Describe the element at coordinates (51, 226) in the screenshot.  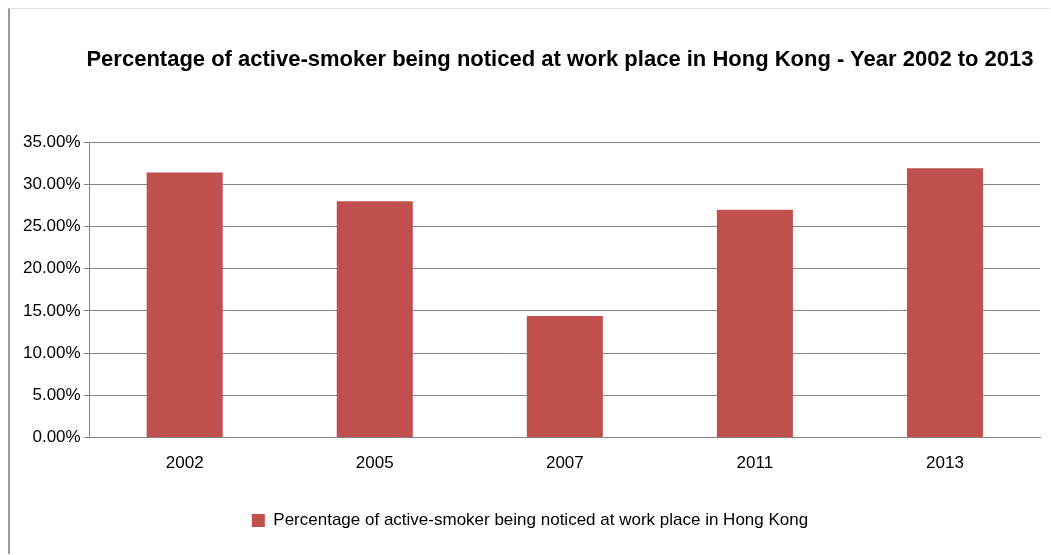
I see `y-tick-label: 25.00%` at that location.